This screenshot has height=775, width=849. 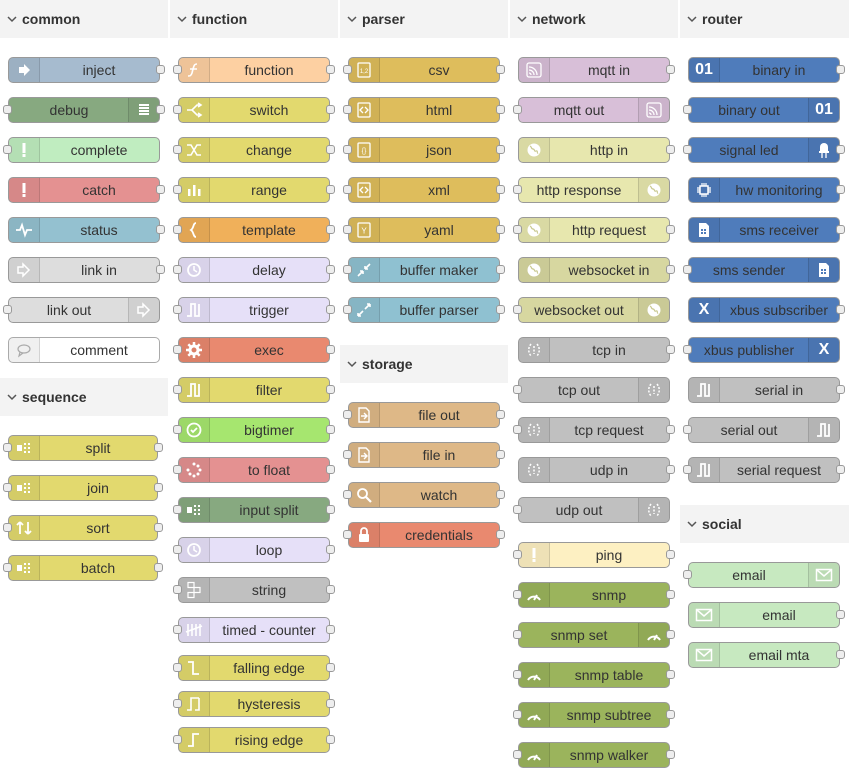 I want to click on node-parser-html: html, so click(x=424, y=110).